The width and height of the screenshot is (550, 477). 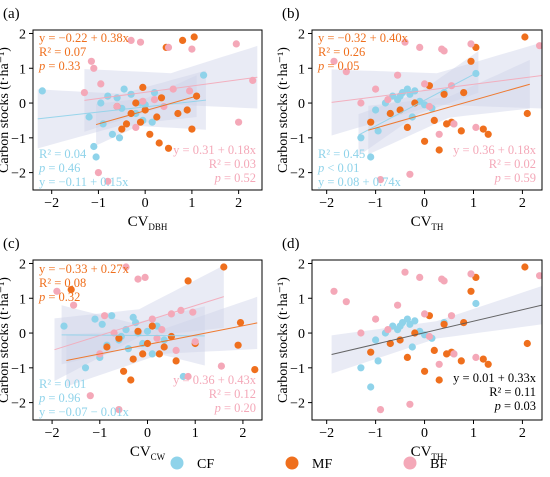 What do you see at coordinates (473, 433) in the screenshot?
I see `x-tick-label: 1` at bounding box center [473, 433].